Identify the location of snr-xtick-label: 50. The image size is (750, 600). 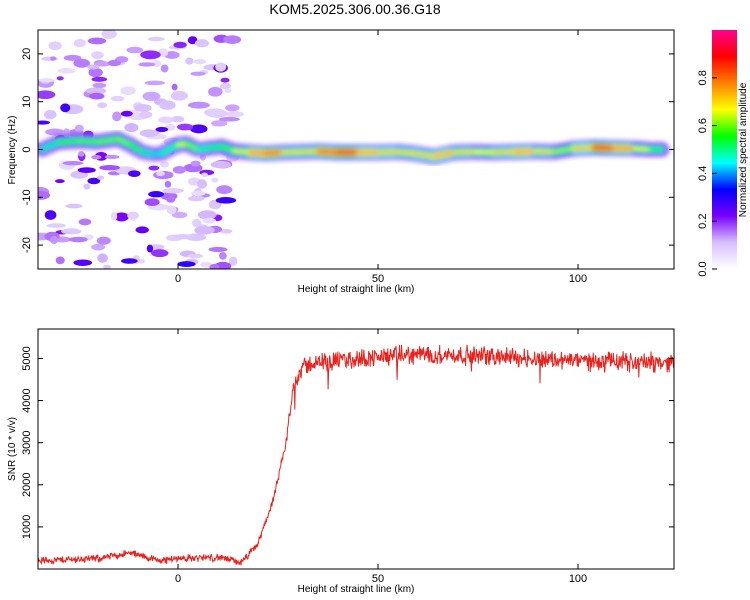
(378, 579).